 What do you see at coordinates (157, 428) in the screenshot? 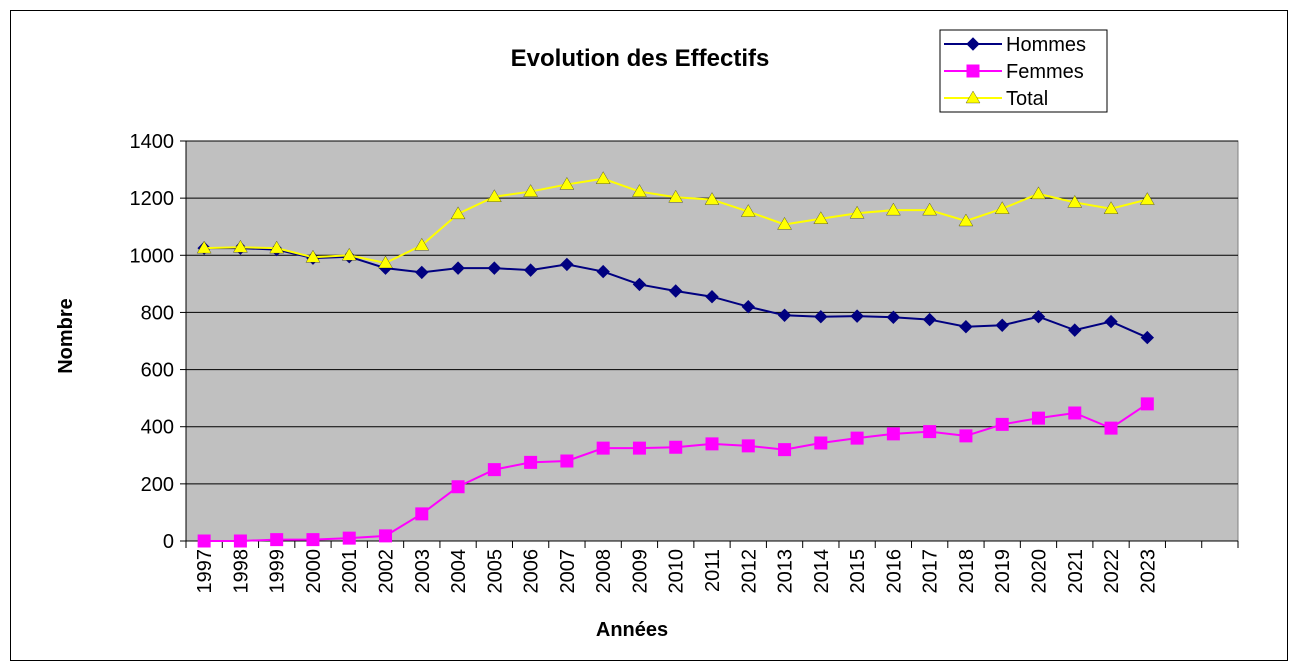
I see `y-tick-label: 400` at bounding box center [157, 428].